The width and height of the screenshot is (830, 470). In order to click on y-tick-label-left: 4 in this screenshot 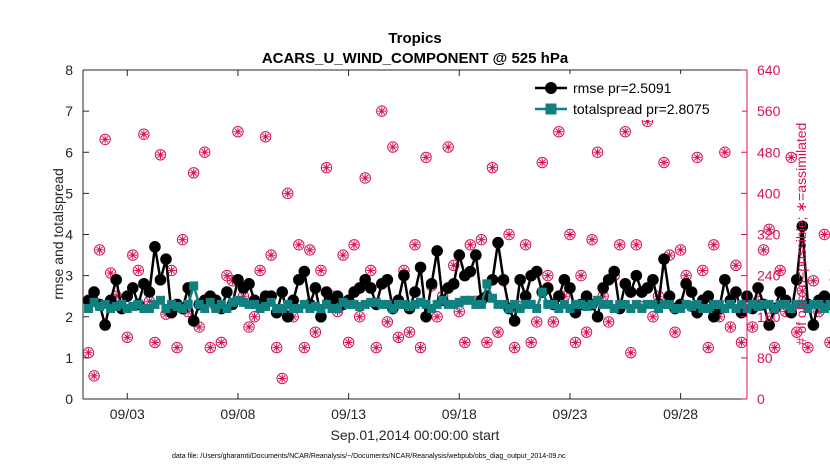, I will do `click(69, 235)`.